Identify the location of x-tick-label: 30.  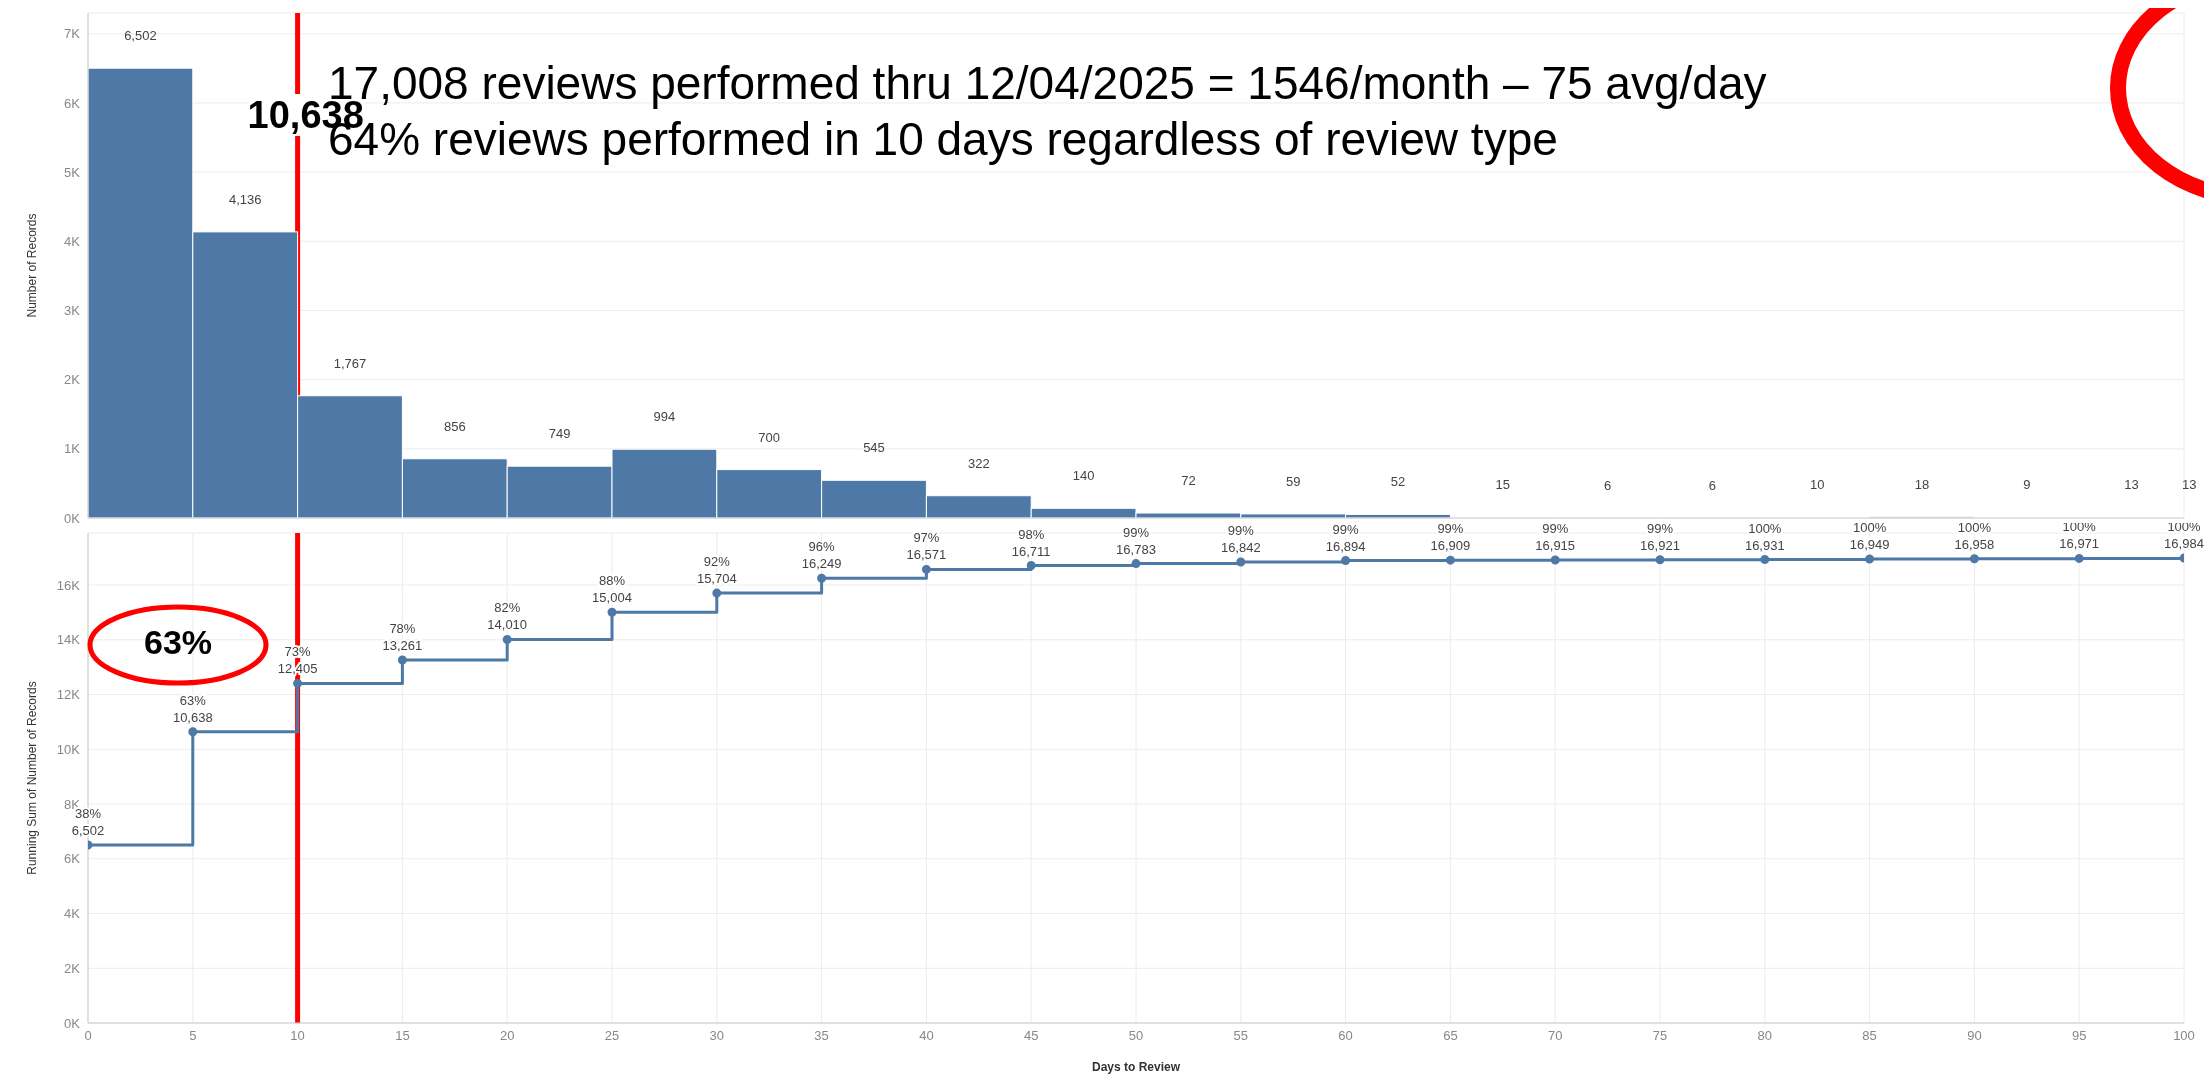
(717, 1036).